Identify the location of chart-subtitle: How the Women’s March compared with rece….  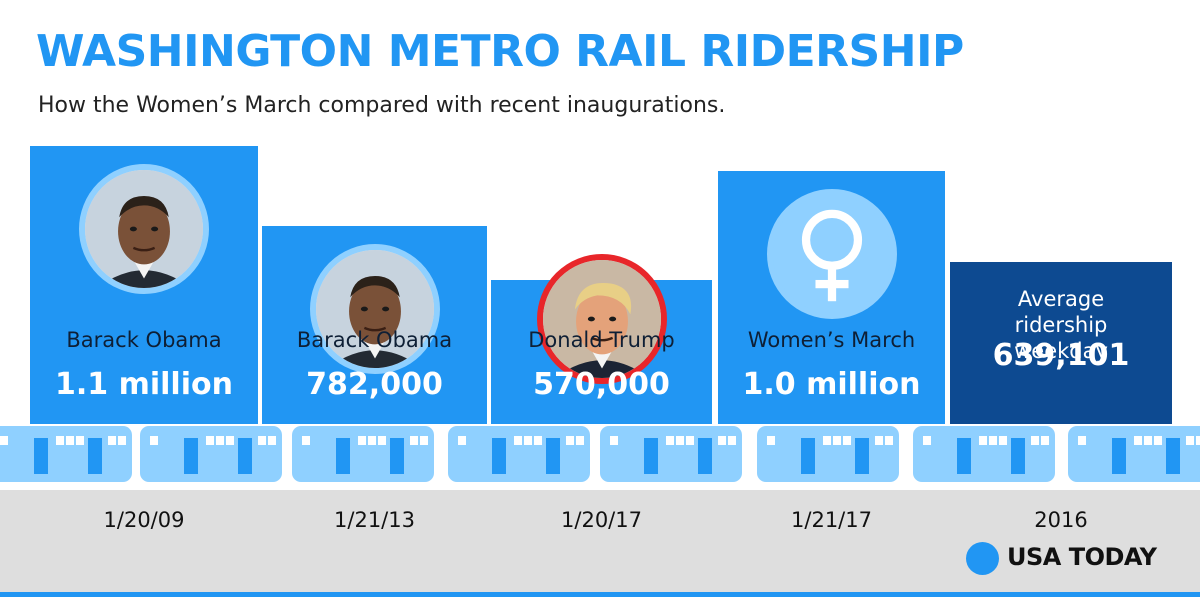
(382, 105).